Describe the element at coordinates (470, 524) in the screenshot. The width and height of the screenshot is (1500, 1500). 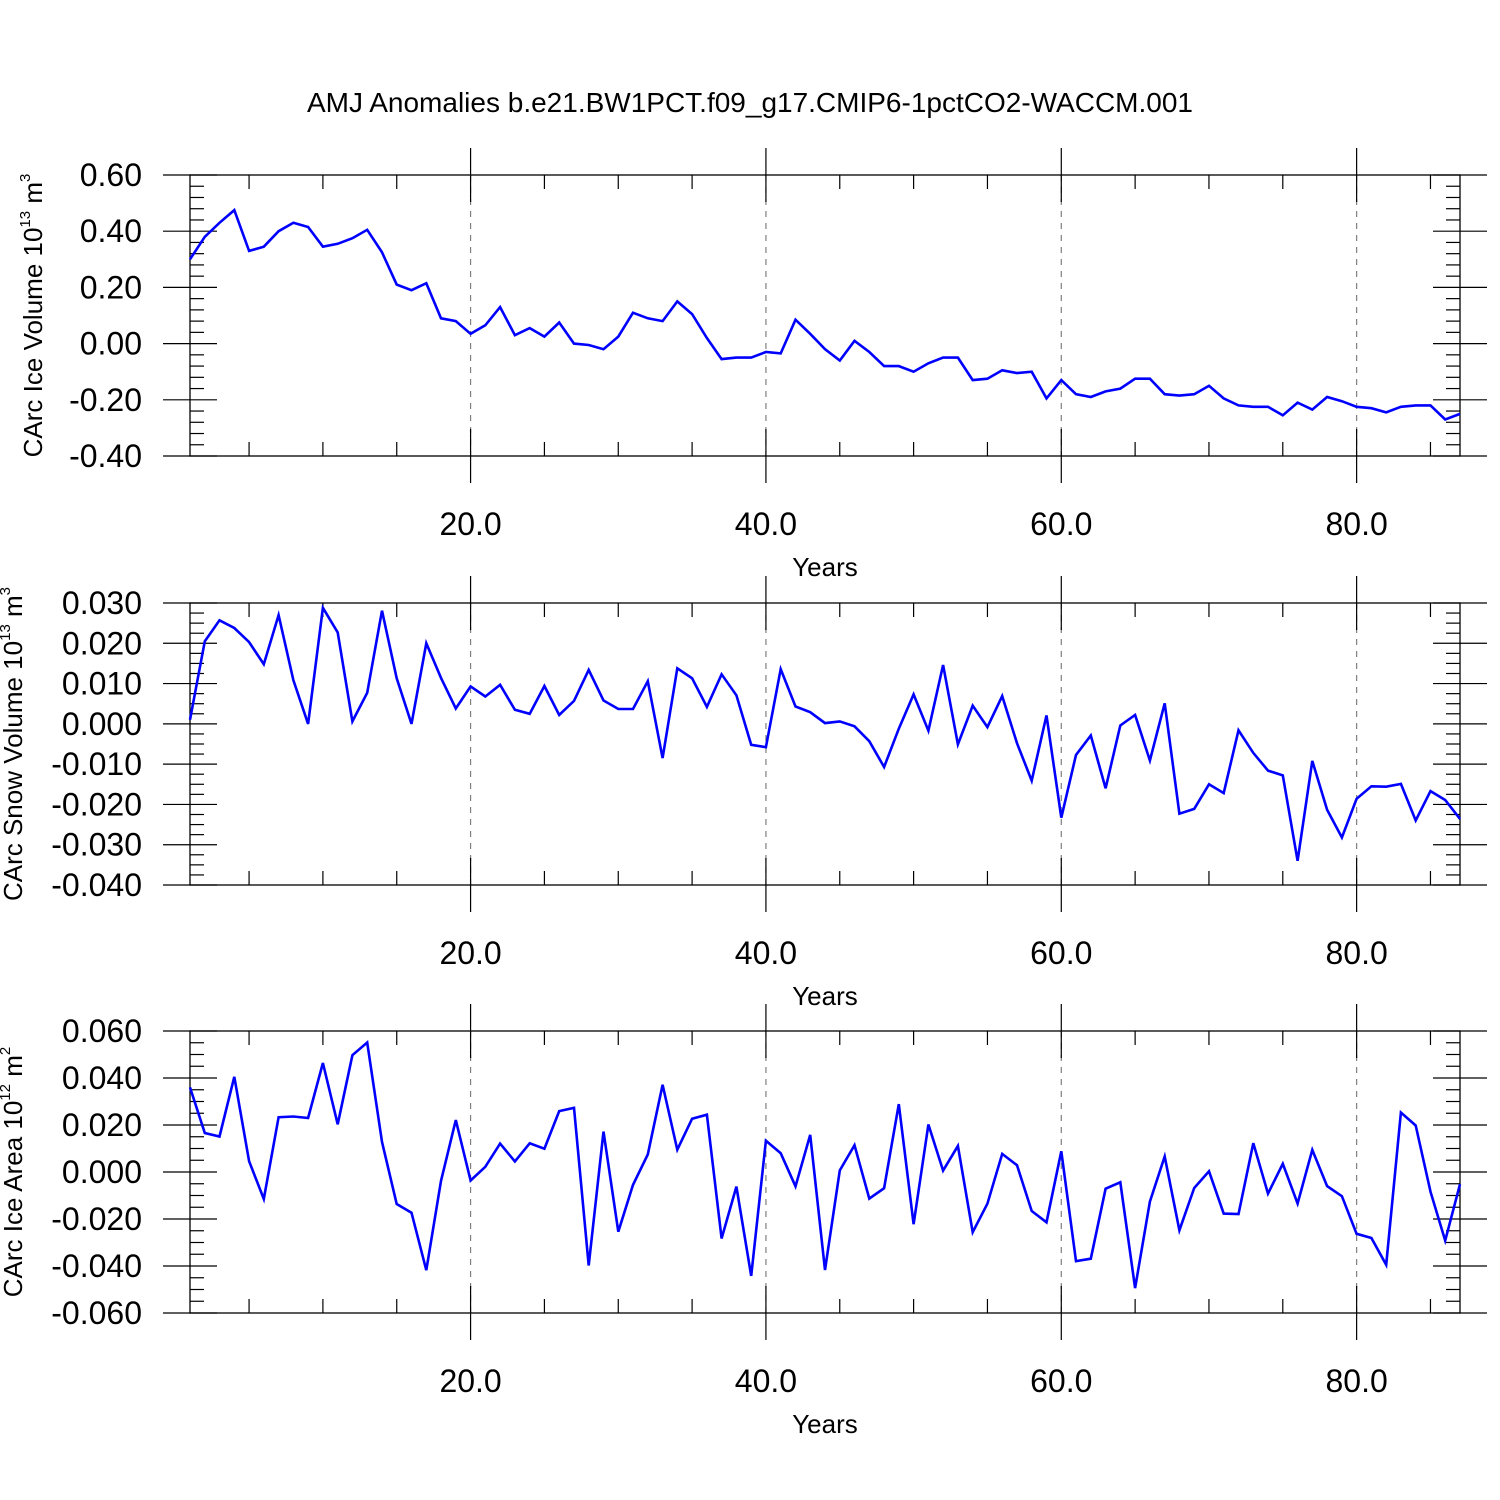
I see `panel-1-xtick-label-0: 20.0` at that location.